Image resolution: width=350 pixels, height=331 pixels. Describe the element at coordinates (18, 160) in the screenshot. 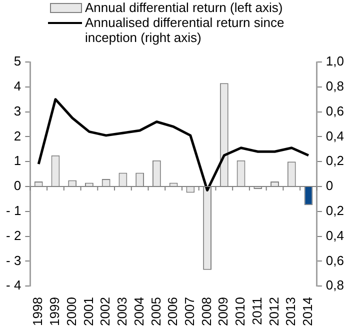

I see `y-tick-label: 1` at that location.